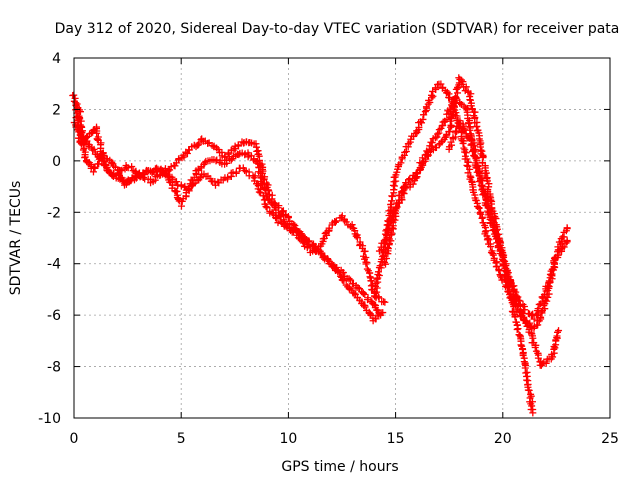 The width and height of the screenshot is (640, 484). I want to click on x-tick-label: 10, so click(288, 439).